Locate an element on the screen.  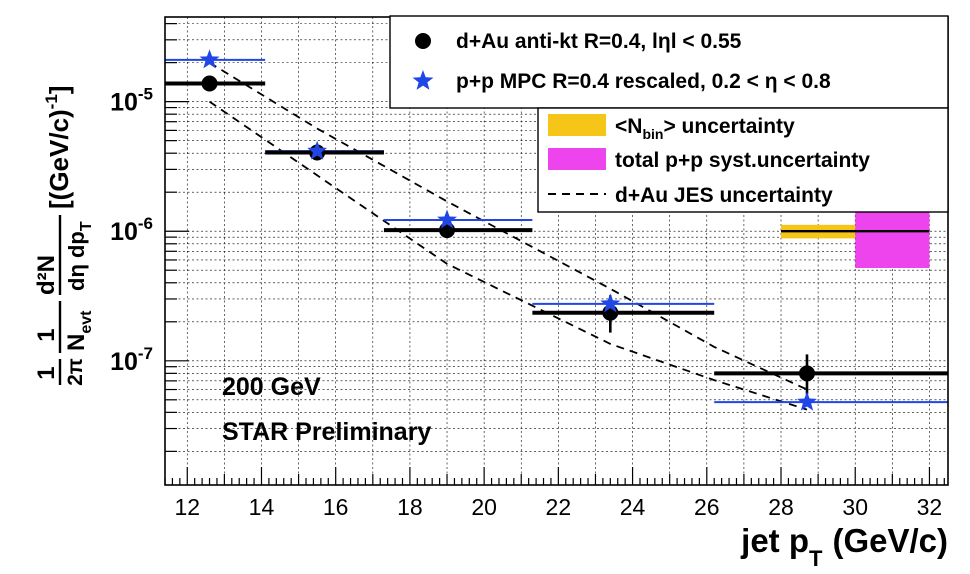
x-tick-label: 14 is located at coordinates (262, 507).